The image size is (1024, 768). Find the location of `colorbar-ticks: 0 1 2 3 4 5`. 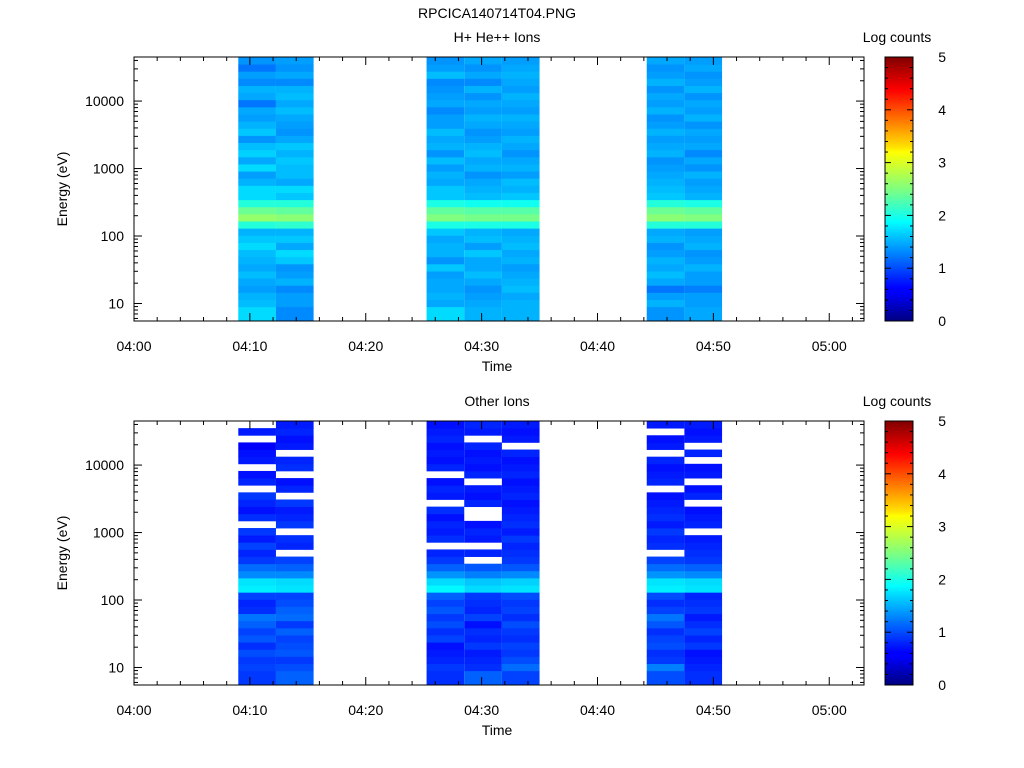

colorbar-ticks: 0 1 2 3 4 5 is located at coordinates (915, 553).